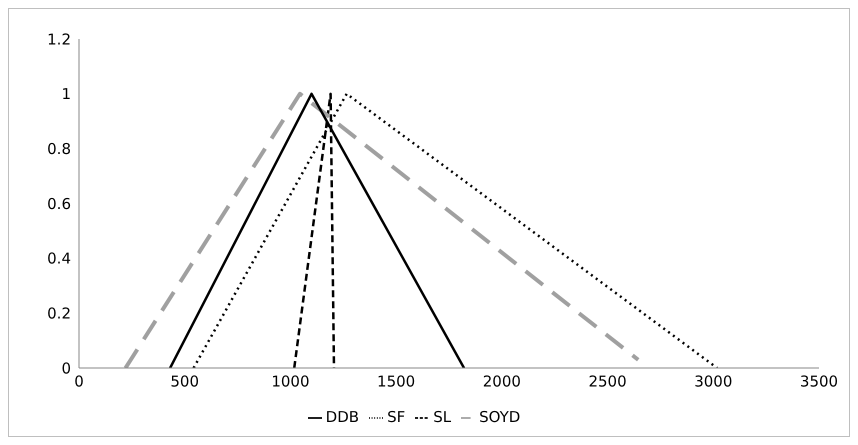 The height and width of the screenshot is (445, 858). What do you see at coordinates (396, 417) in the screenshot?
I see `legend-label: SF` at bounding box center [396, 417].